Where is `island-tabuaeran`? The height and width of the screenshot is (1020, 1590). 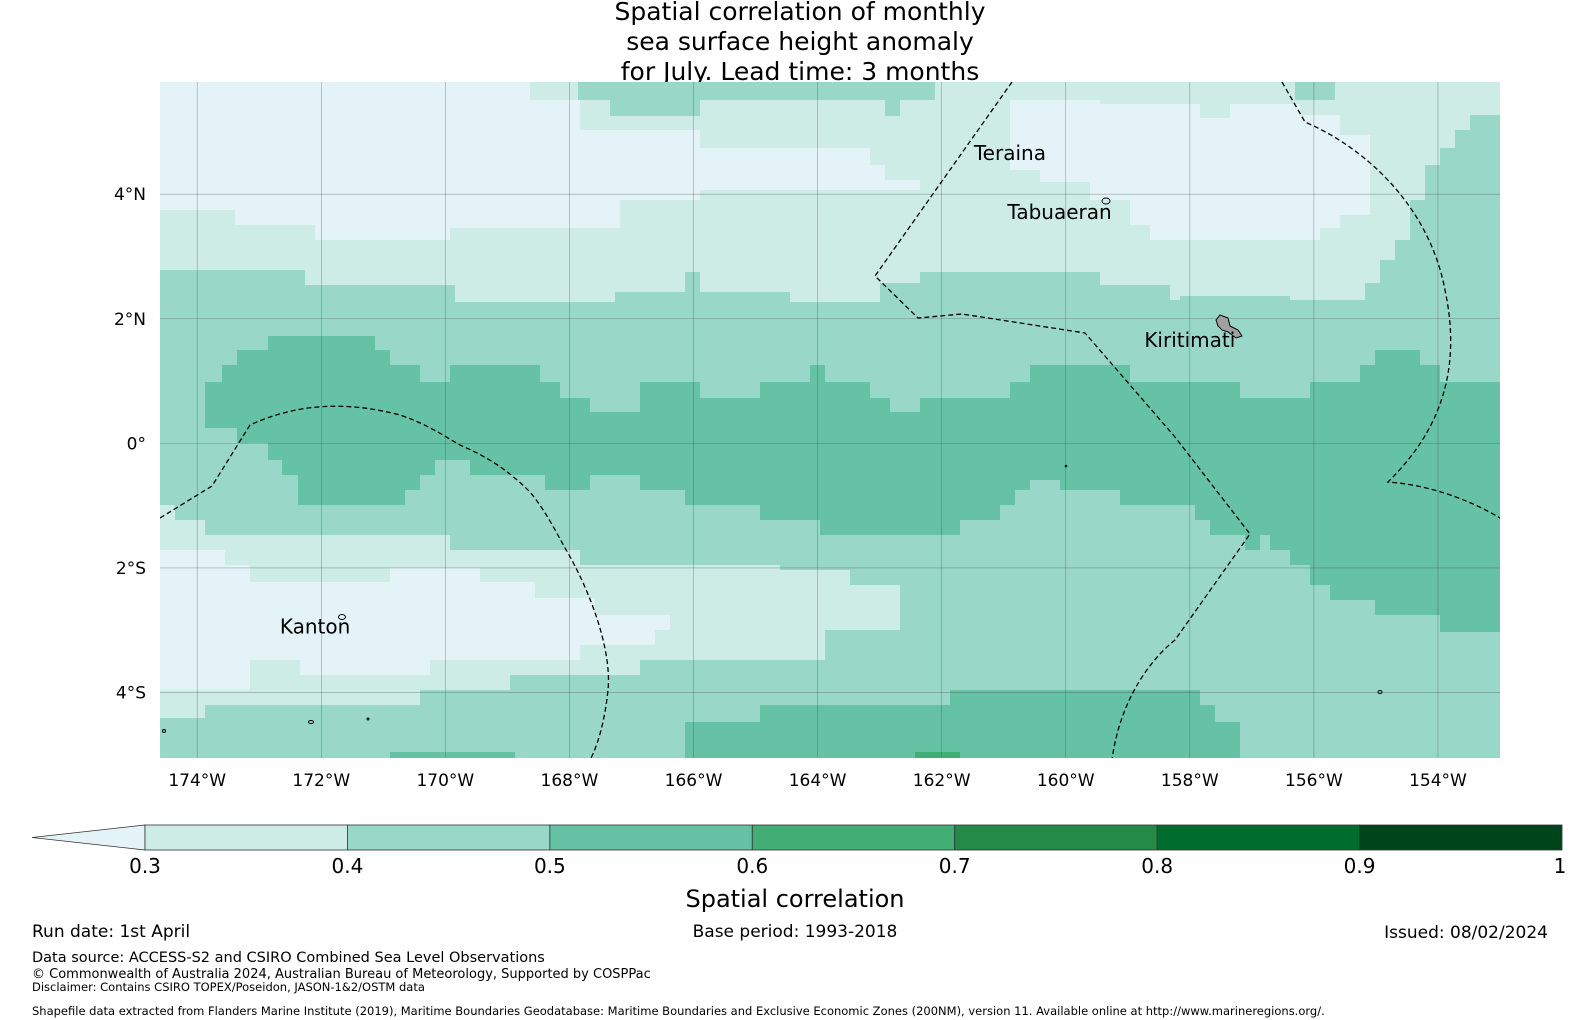 island-tabuaeran is located at coordinates (1106, 201).